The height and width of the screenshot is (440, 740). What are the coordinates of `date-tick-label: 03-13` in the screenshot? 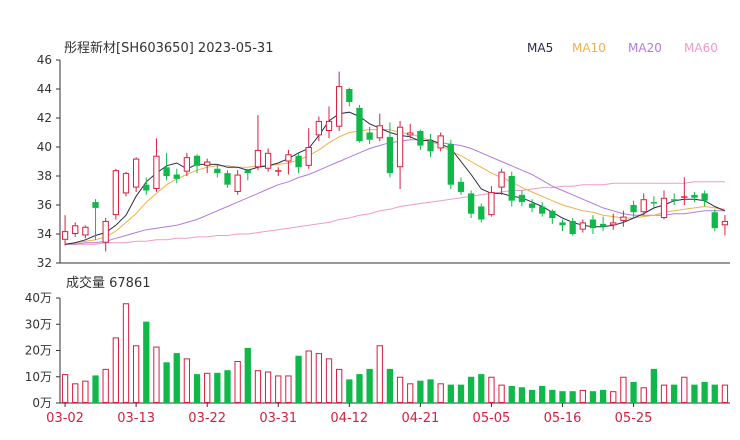 It's located at (136, 418).